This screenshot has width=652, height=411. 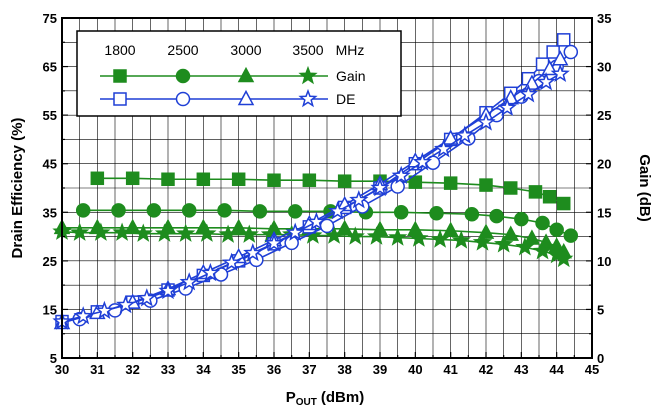 I want to click on x-axis-label: POUT (dBm), so click(x=325, y=398).